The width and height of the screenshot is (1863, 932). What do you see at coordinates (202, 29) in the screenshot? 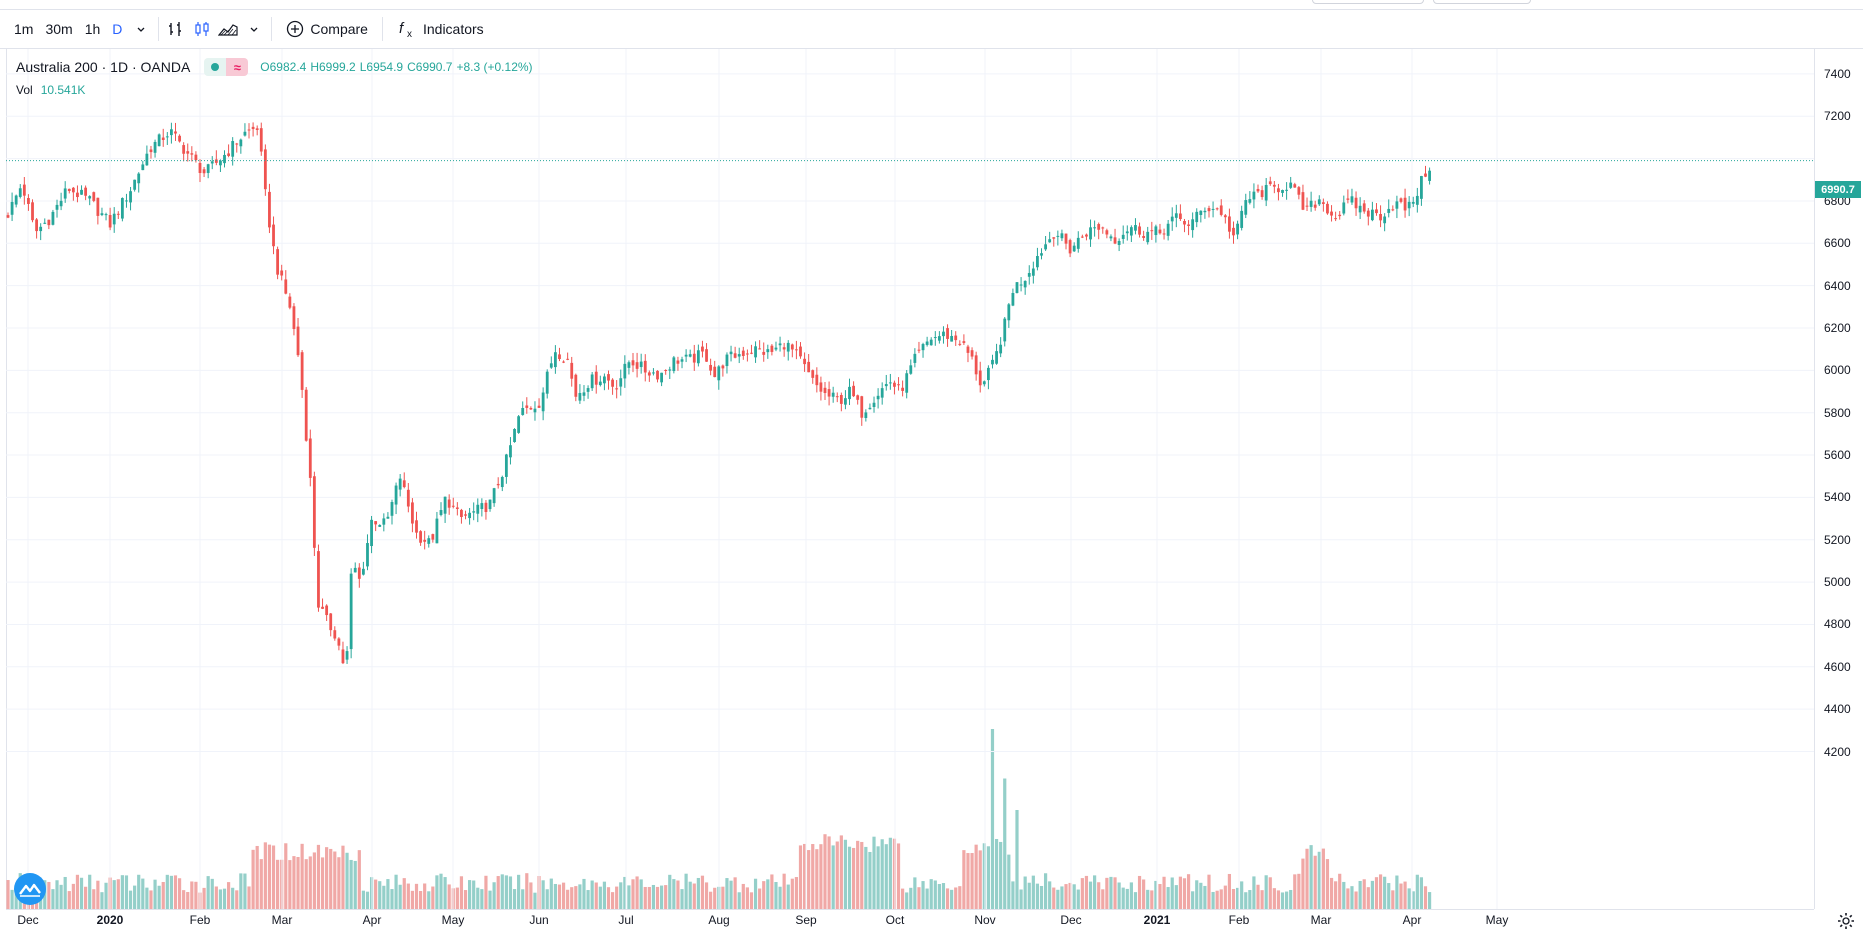
I see `candles-chart-type-icon` at bounding box center [202, 29].